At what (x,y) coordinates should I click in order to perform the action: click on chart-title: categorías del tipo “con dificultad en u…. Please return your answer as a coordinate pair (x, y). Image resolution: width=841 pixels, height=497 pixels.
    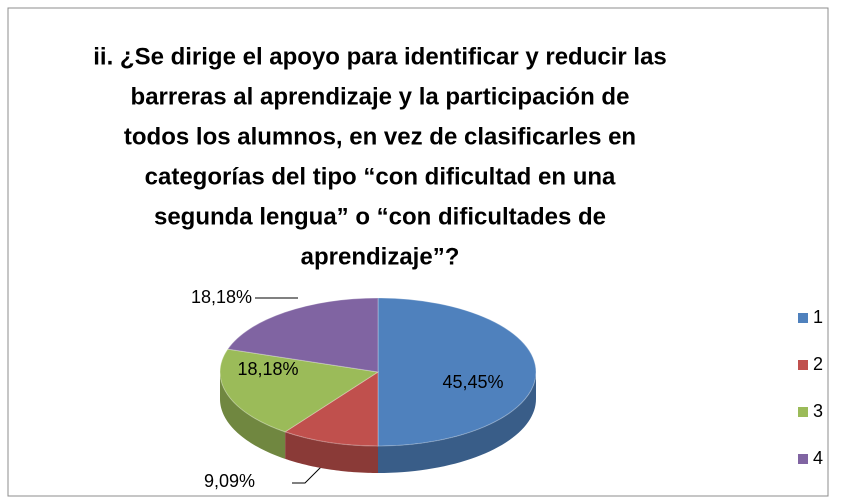
    Looking at the image, I should click on (380, 176).